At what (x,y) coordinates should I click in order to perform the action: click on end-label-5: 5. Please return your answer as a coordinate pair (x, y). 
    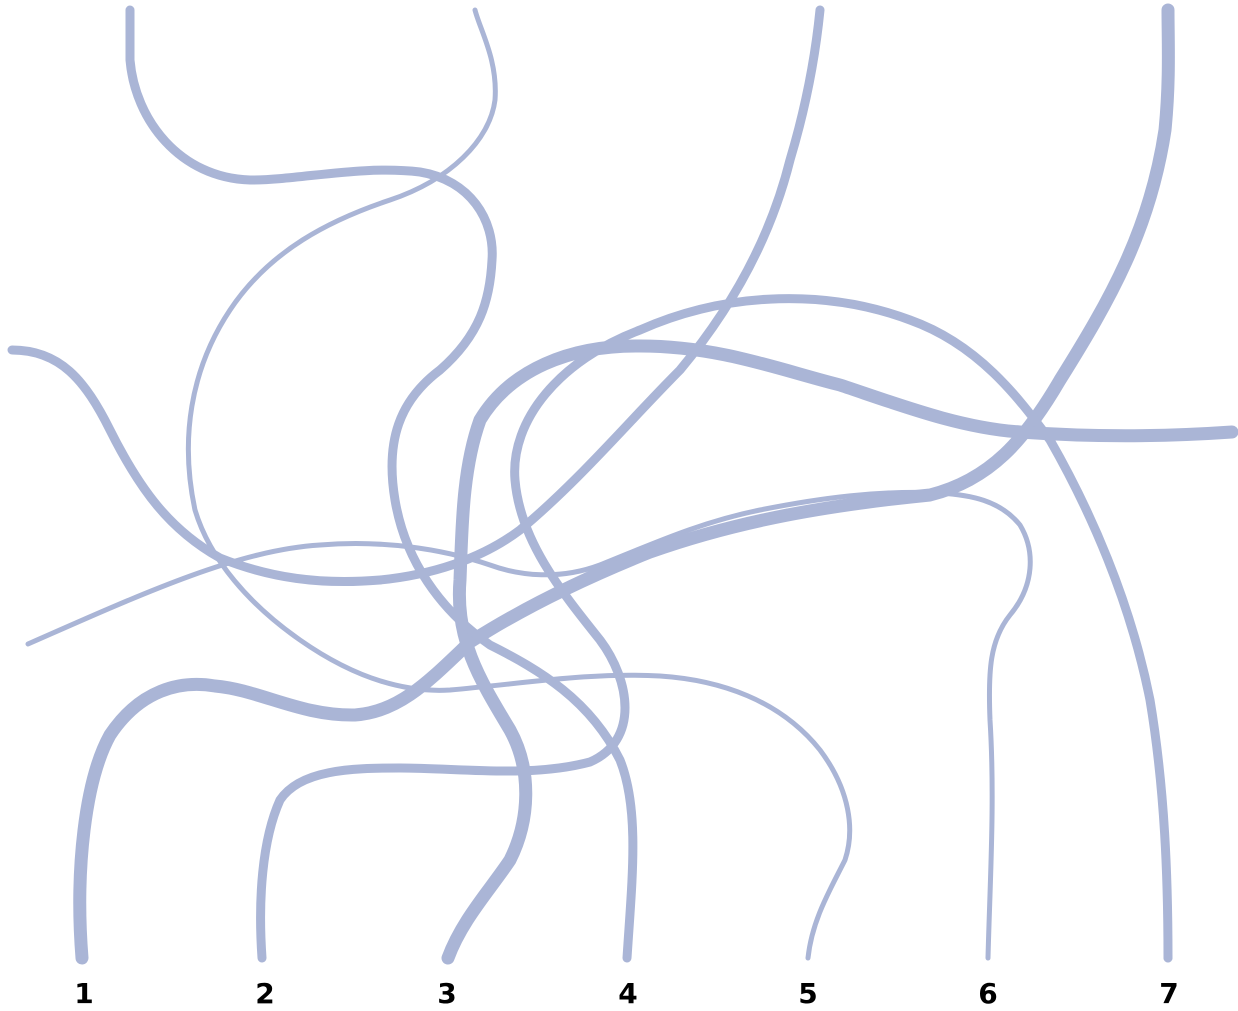
    Looking at the image, I should click on (807, 993).